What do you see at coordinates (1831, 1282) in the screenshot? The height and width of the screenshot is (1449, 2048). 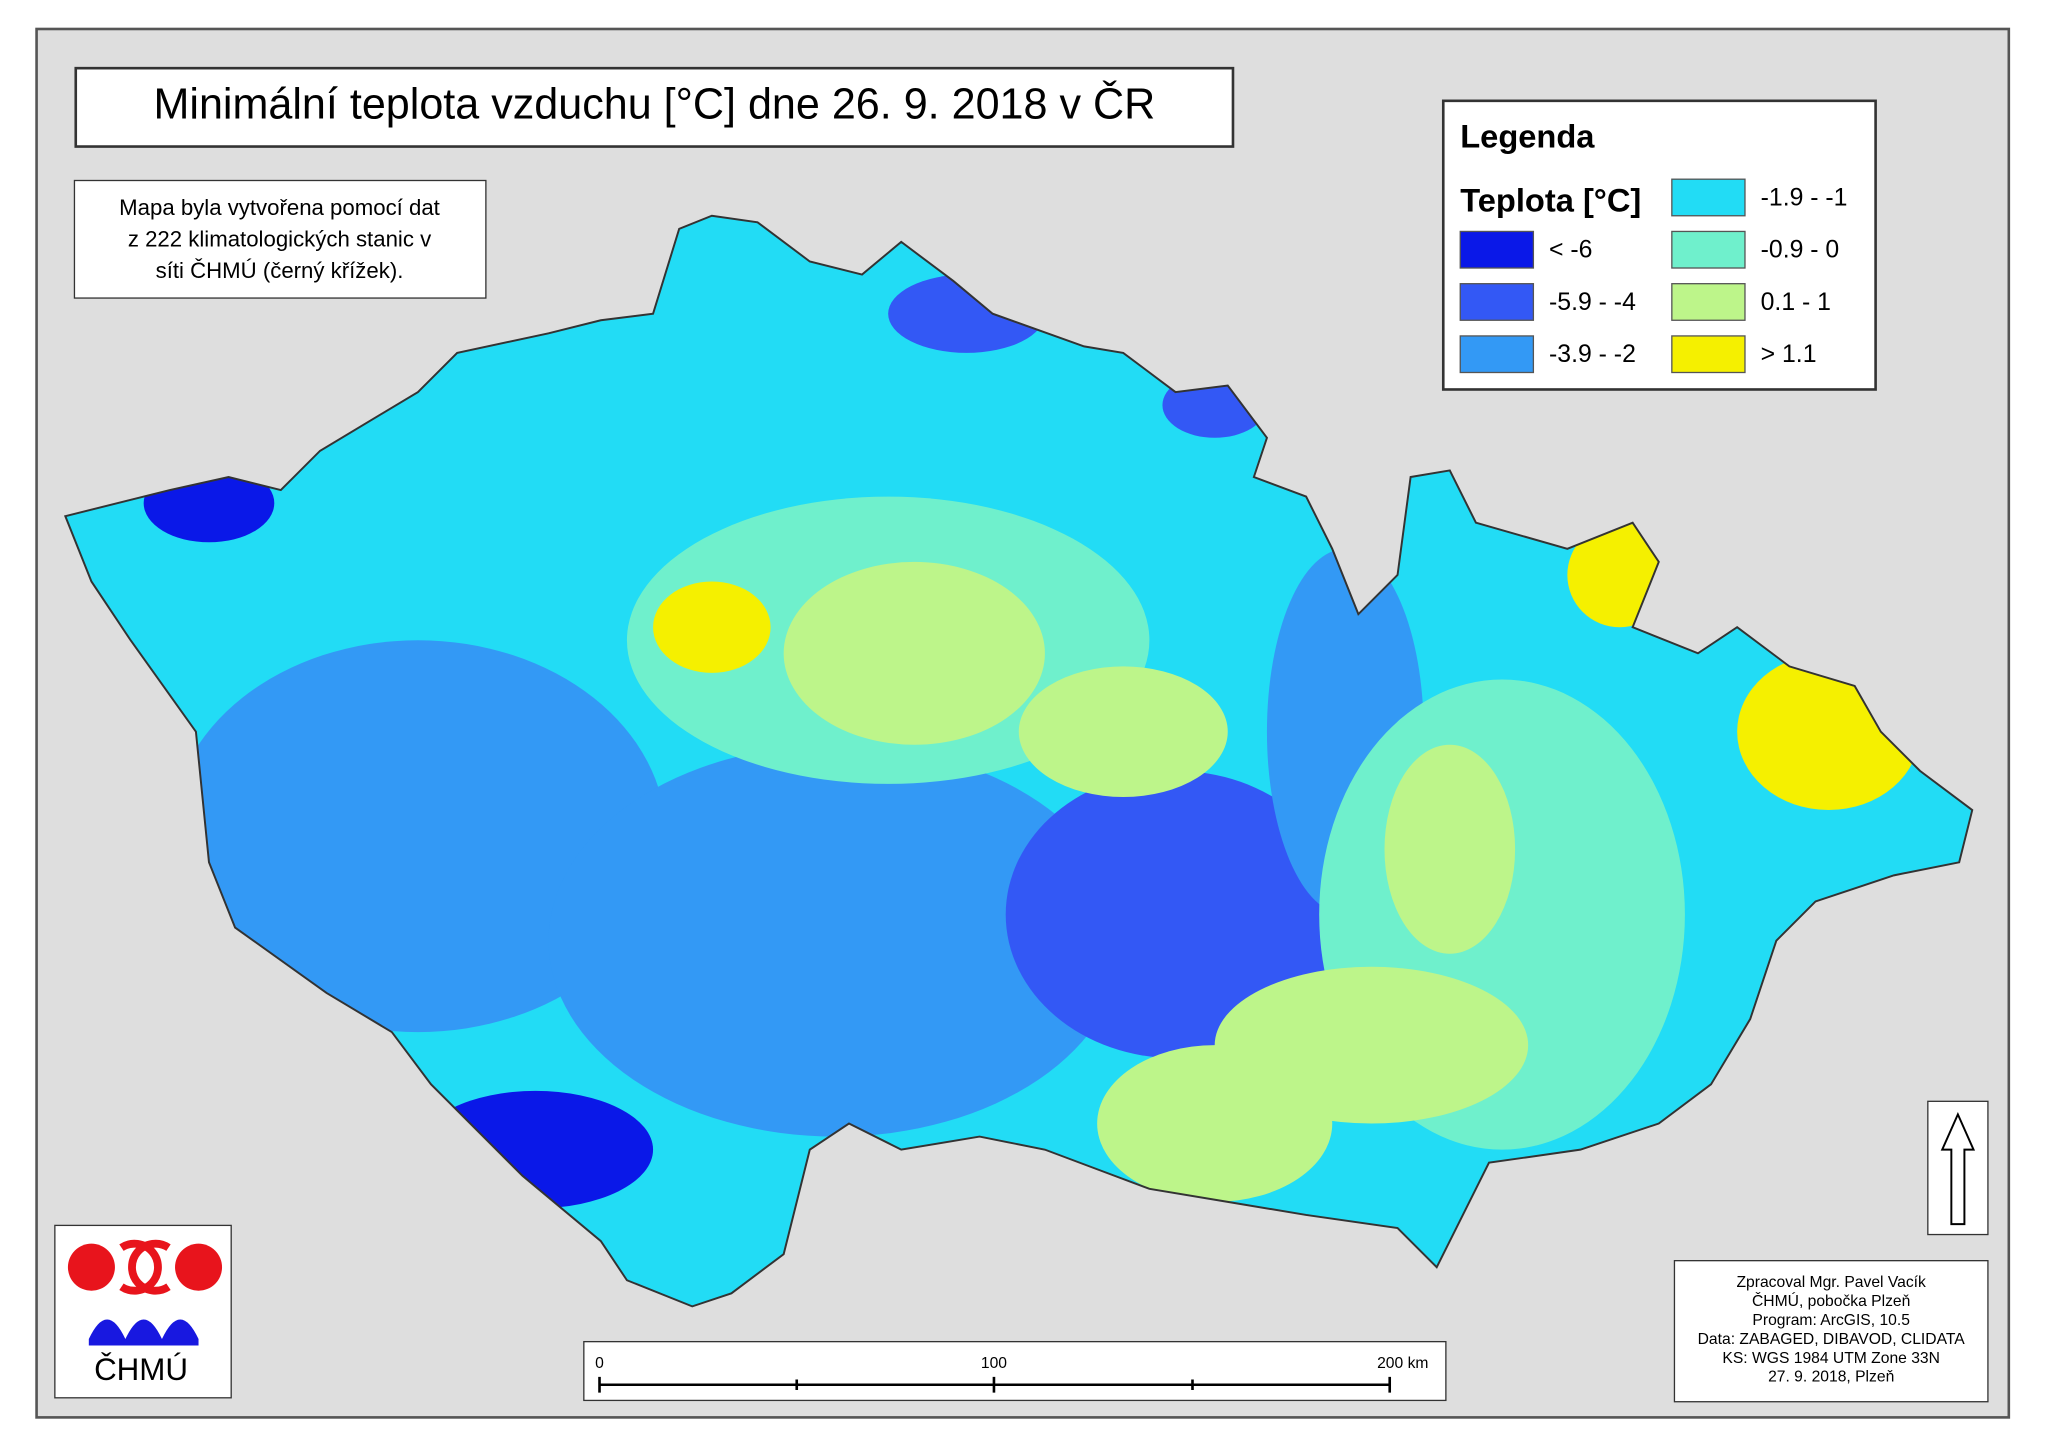 I see `credits-line: Zpracoval Mgr. Pavel Vacík` at bounding box center [1831, 1282].